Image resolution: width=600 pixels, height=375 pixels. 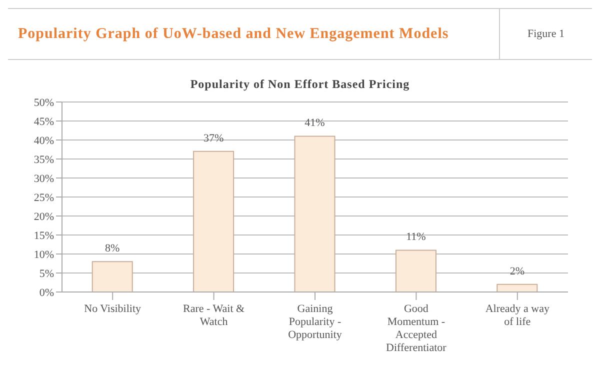 I want to click on y-tick-label: 50%, so click(x=44, y=102).